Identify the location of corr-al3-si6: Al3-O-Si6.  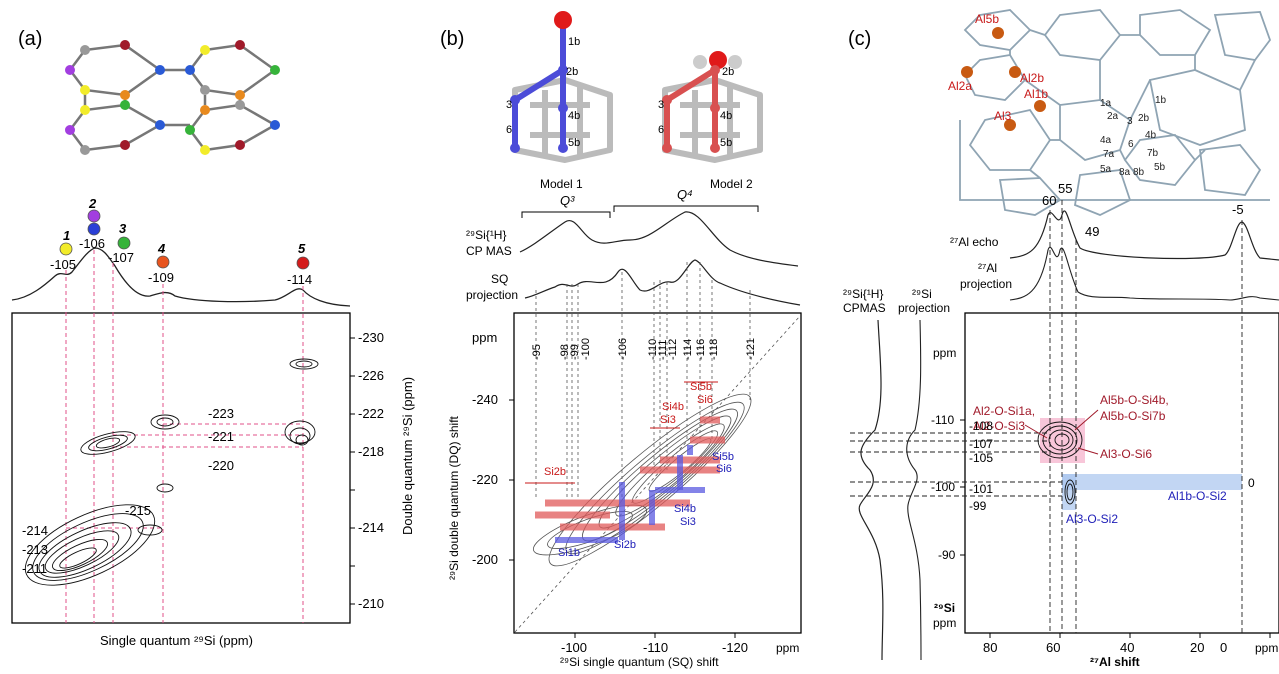
(1126, 454).